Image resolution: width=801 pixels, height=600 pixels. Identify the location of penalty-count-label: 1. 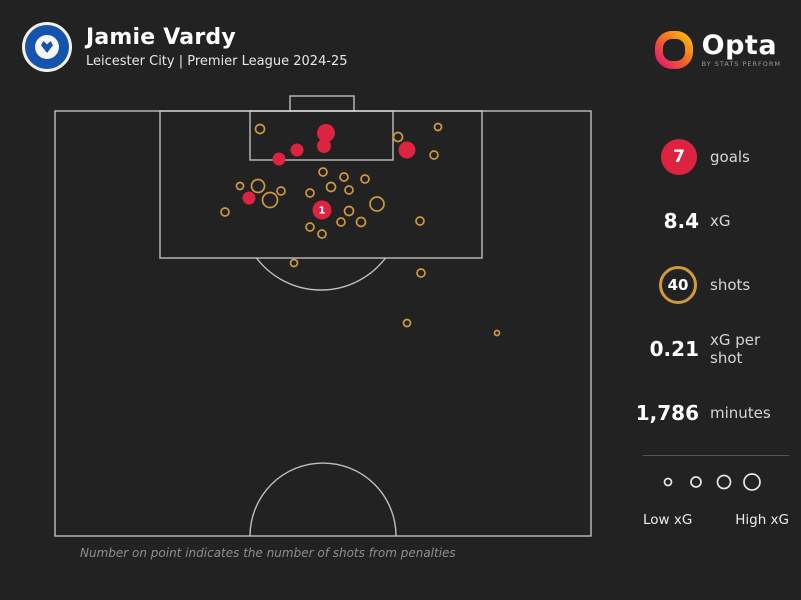
(322, 211).